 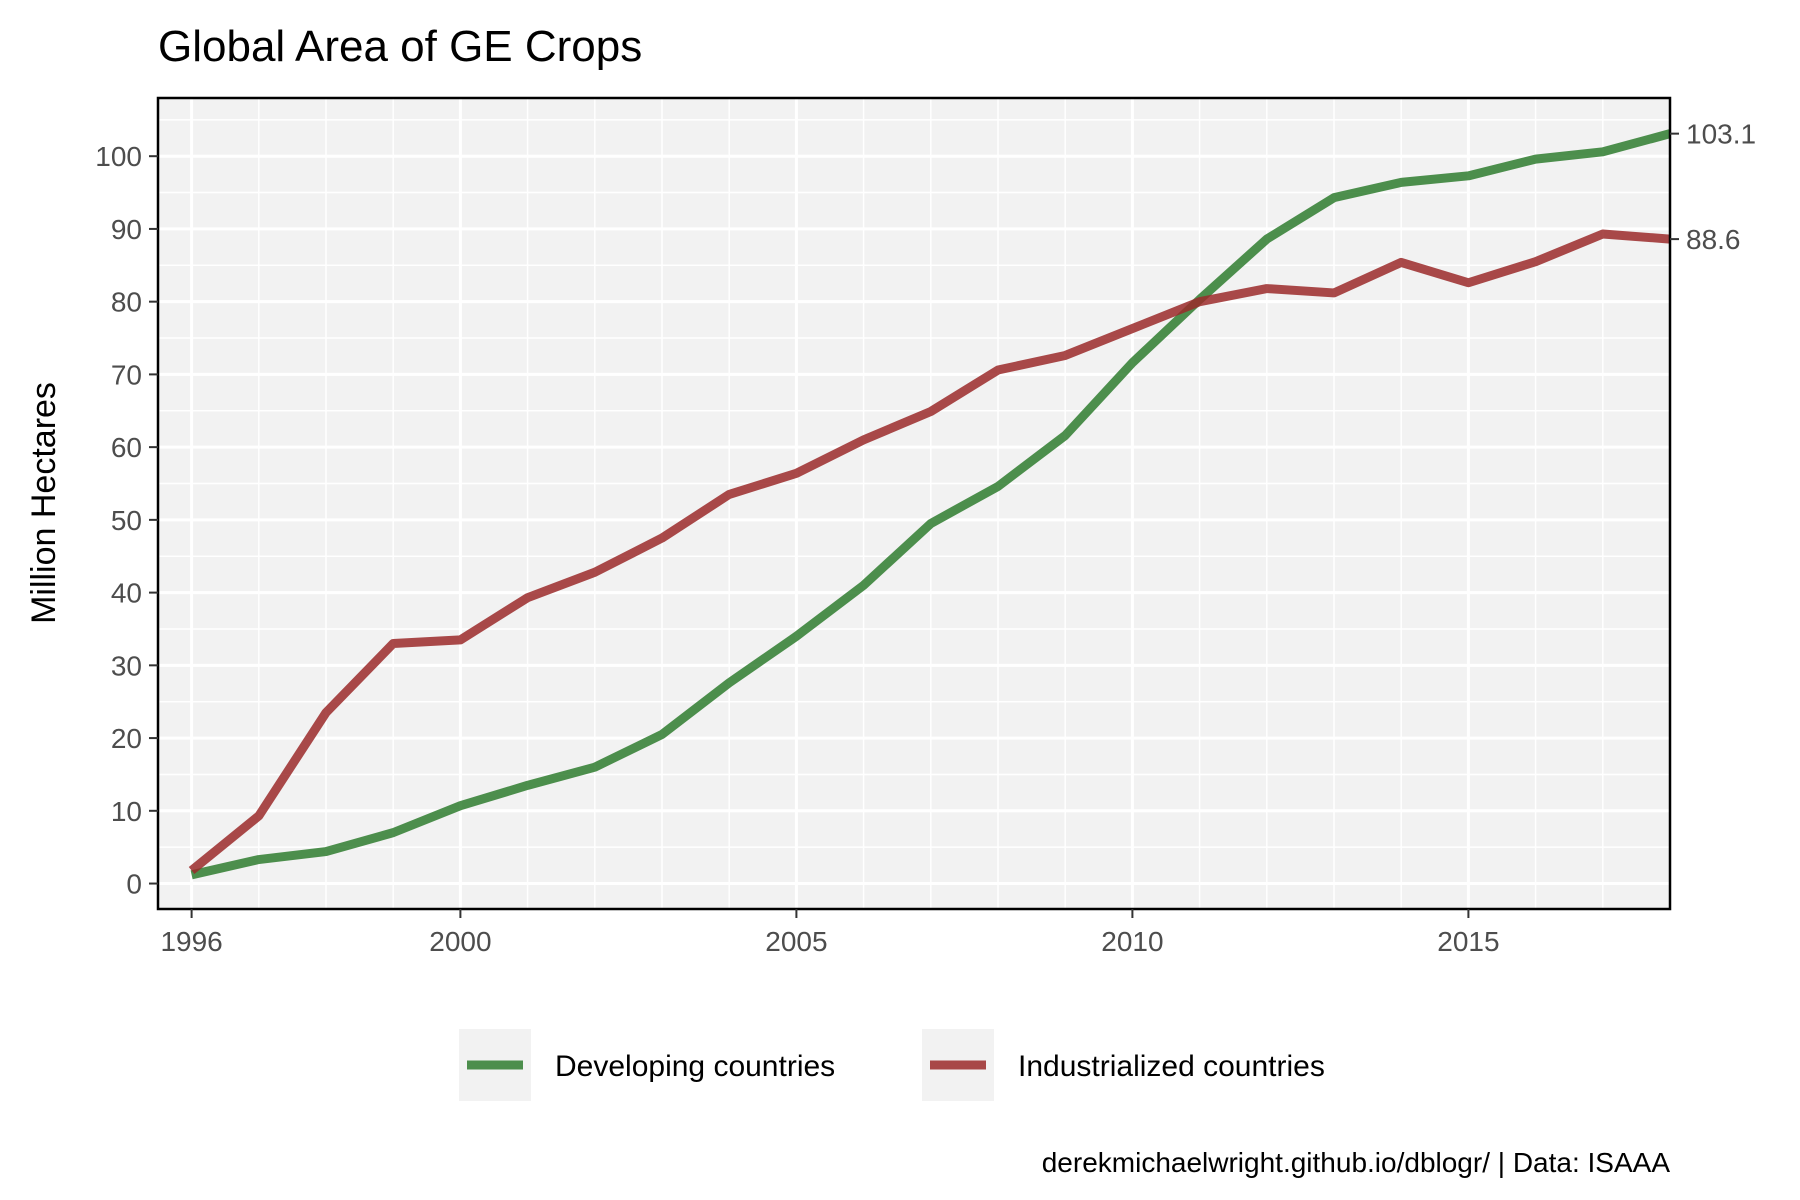 What do you see at coordinates (1713, 187) in the screenshot?
I see `secondary-axis: 103.1 88.6` at bounding box center [1713, 187].